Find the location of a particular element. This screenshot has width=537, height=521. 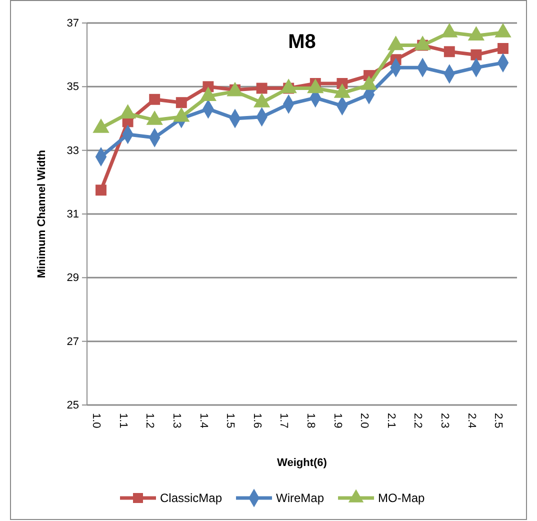

y-tick-label: 29 is located at coordinates (72, 278).